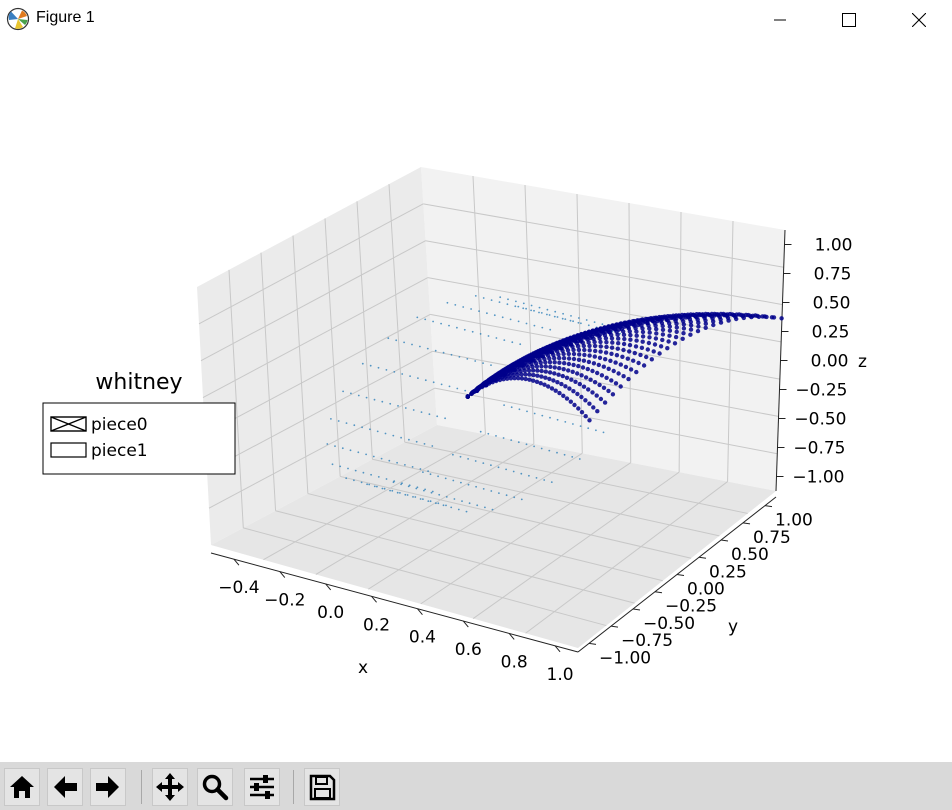  I want to click on maximize-button, so click(849, 20).